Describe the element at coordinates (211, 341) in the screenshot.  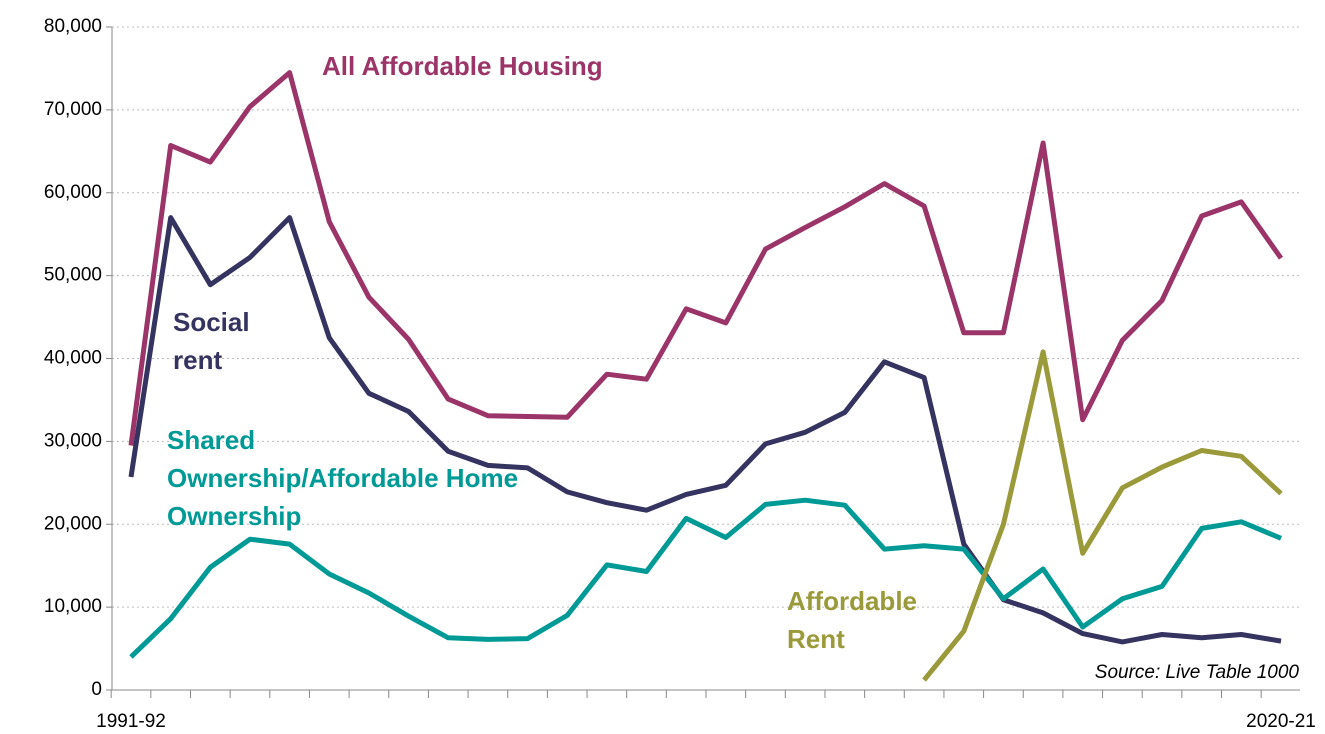
I see `series-label: Social rent` at that location.